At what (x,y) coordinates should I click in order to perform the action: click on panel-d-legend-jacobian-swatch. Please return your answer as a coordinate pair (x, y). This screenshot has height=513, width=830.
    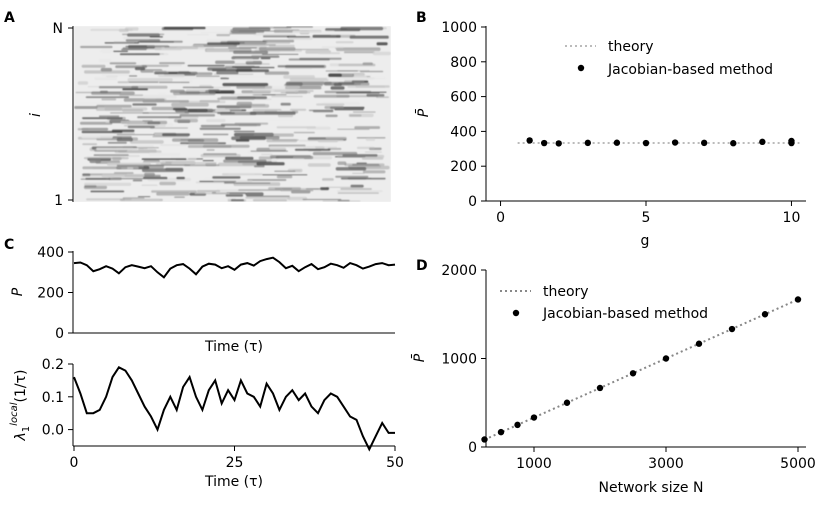
    Looking at the image, I should click on (516, 313).